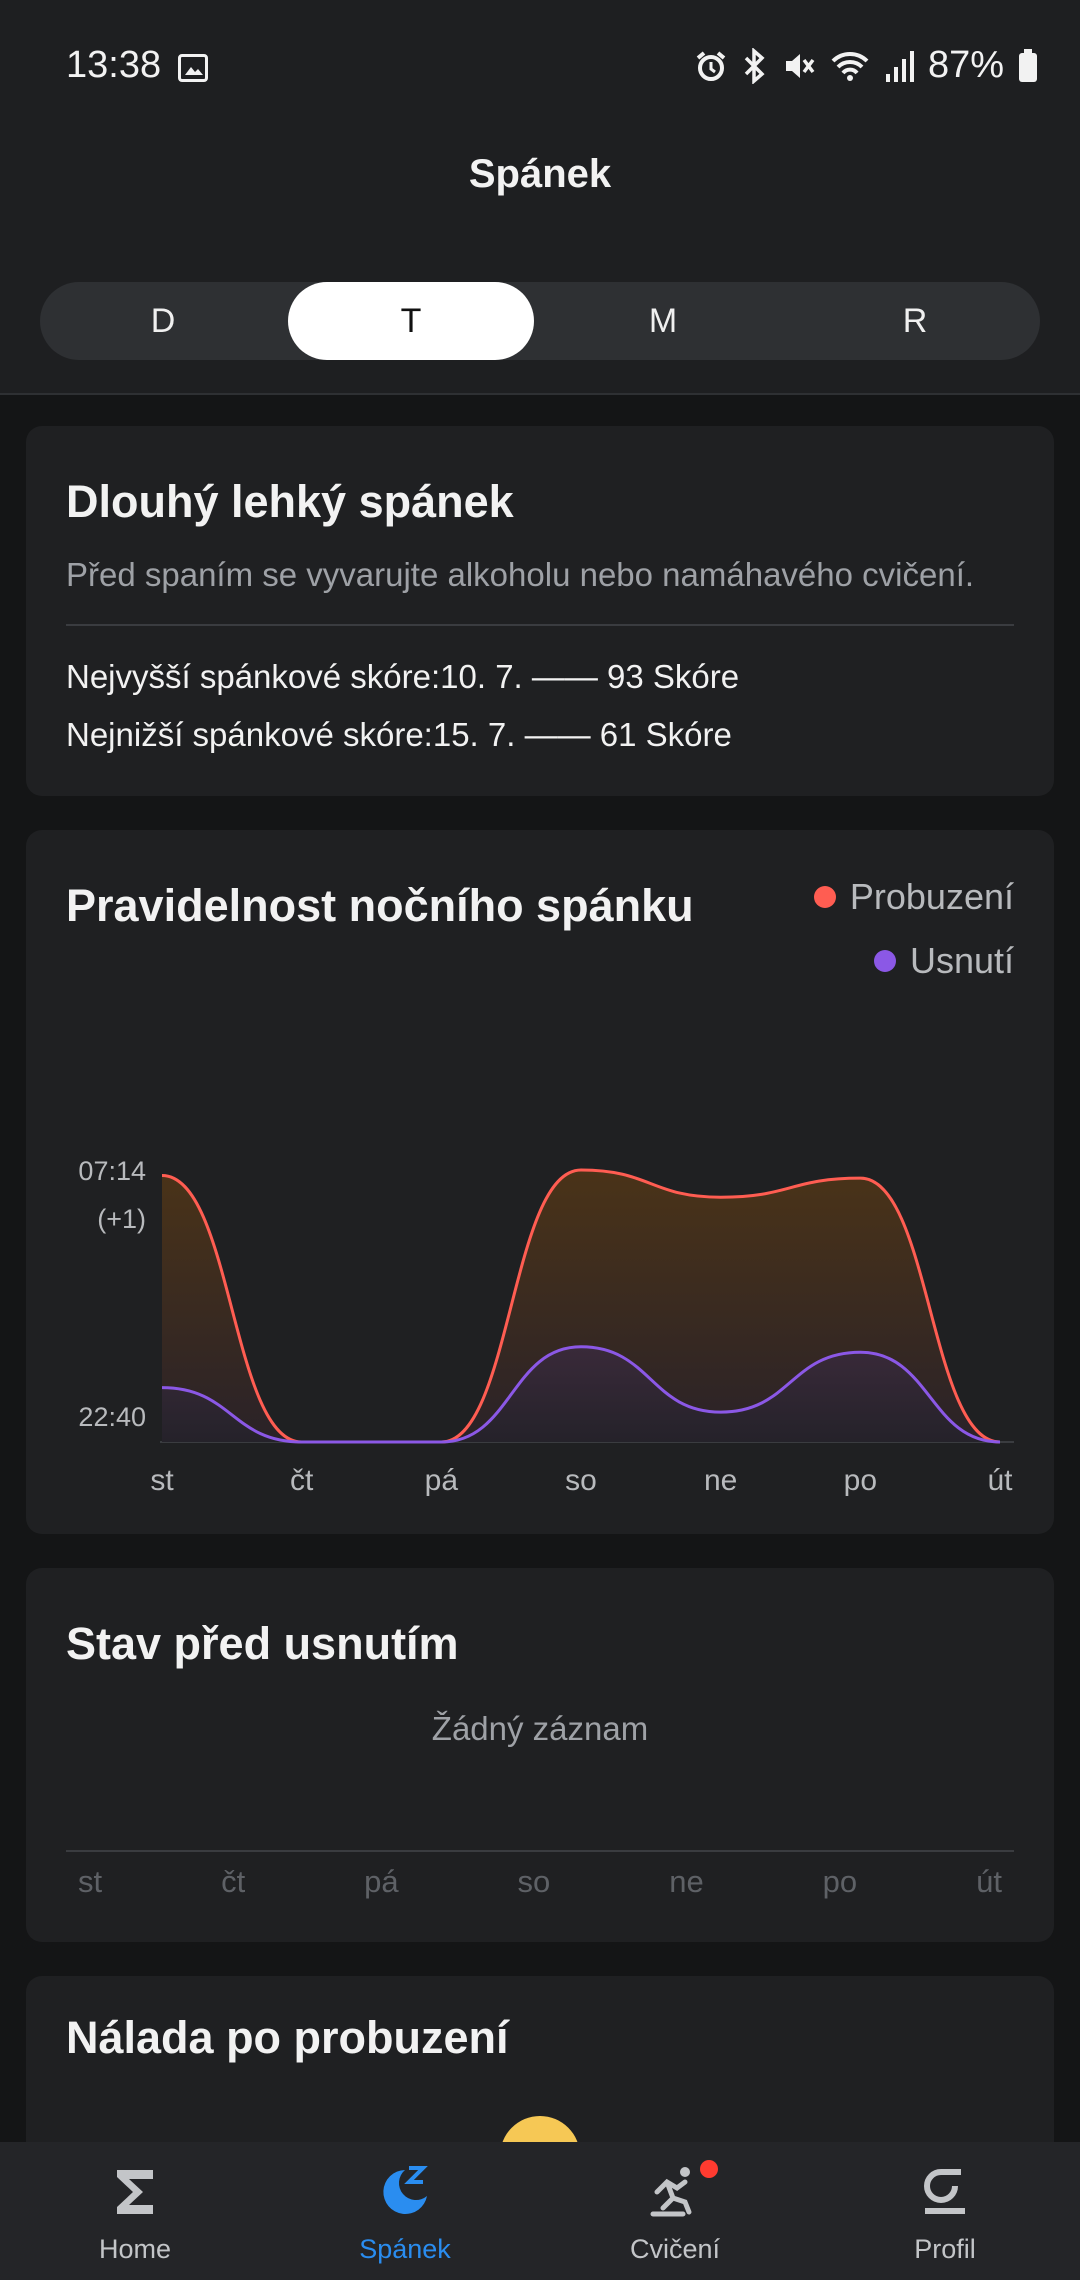 This screenshot has height=2280, width=1080. Describe the element at coordinates (135, 2192) in the screenshot. I see `sigma-icon` at that location.